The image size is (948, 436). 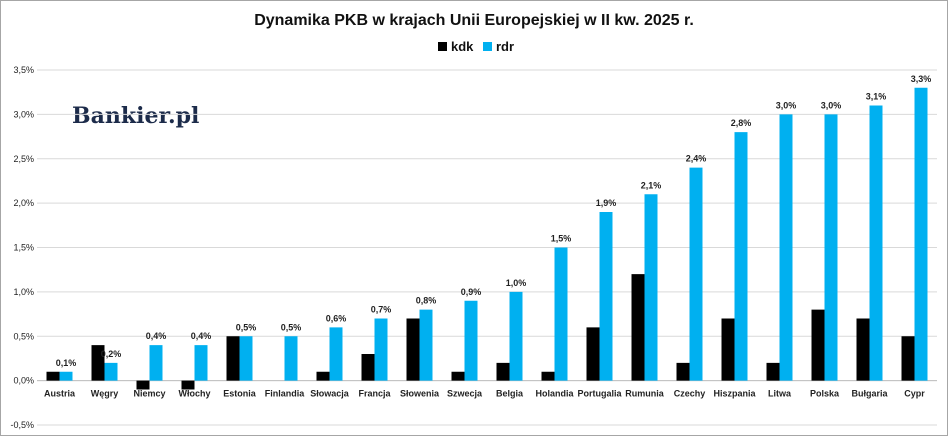 I want to click on category-label: Słowenia, so click(x=420, y=394).